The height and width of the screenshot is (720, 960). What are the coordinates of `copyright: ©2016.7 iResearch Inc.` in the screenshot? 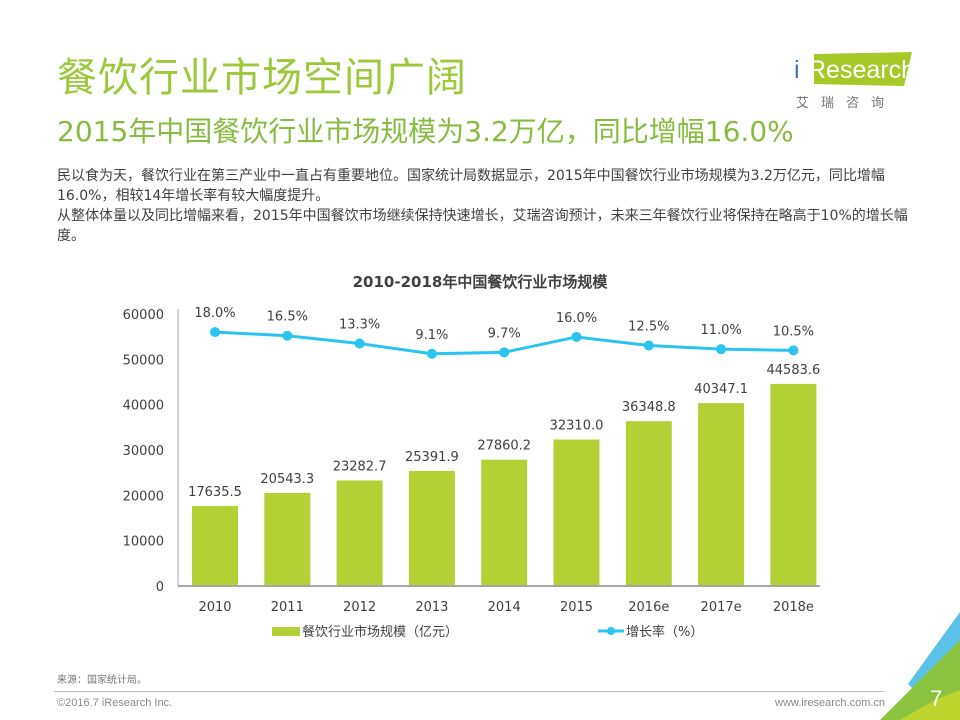 It's located at (115, 703).